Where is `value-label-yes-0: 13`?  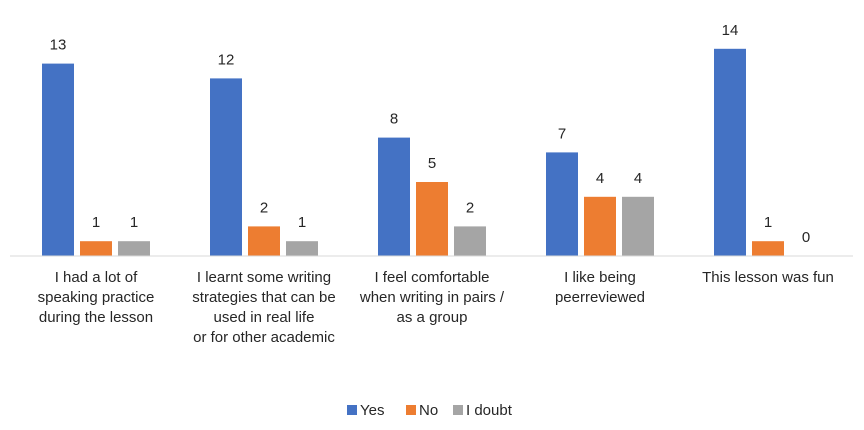
value-label-yes-0: 13 is located at coordinates (58, 45).